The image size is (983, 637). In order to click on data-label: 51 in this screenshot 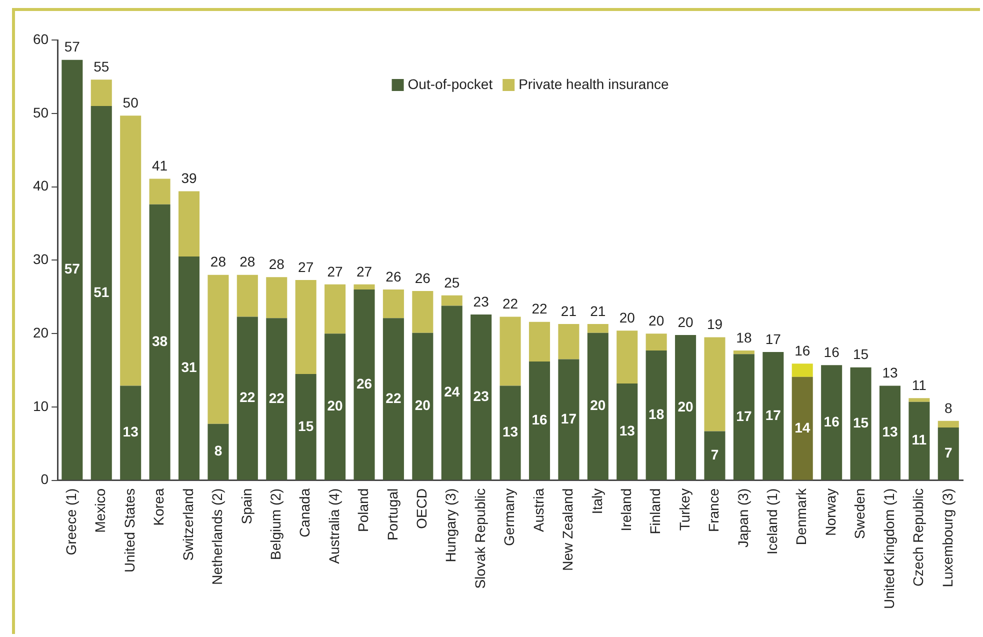, I will do `click(102, 292)`.